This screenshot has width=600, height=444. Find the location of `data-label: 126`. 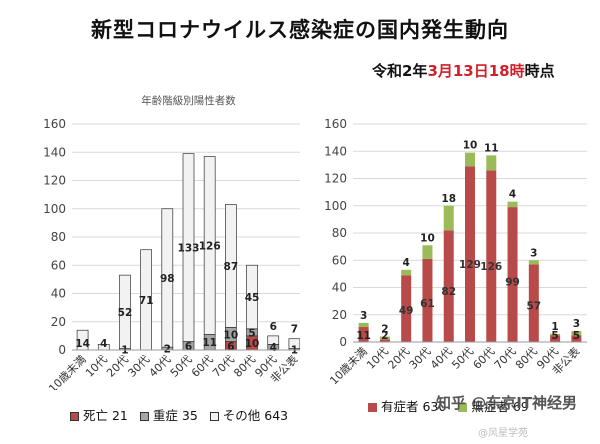

data-label: 126 is located at coordinates (210, 246).